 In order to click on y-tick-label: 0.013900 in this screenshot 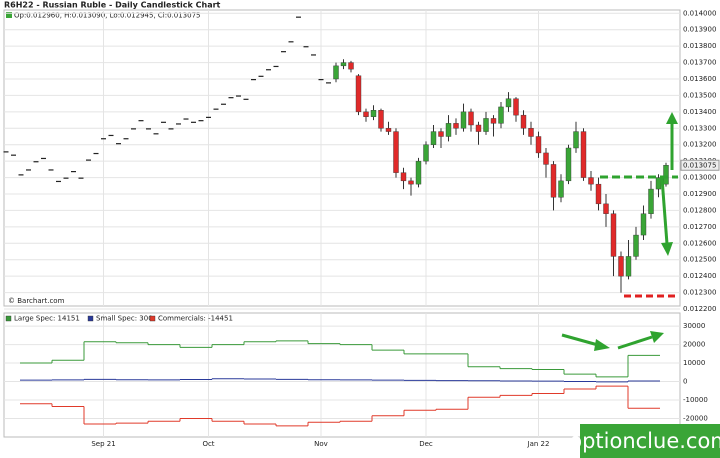, I will do `click(699, 30)`.